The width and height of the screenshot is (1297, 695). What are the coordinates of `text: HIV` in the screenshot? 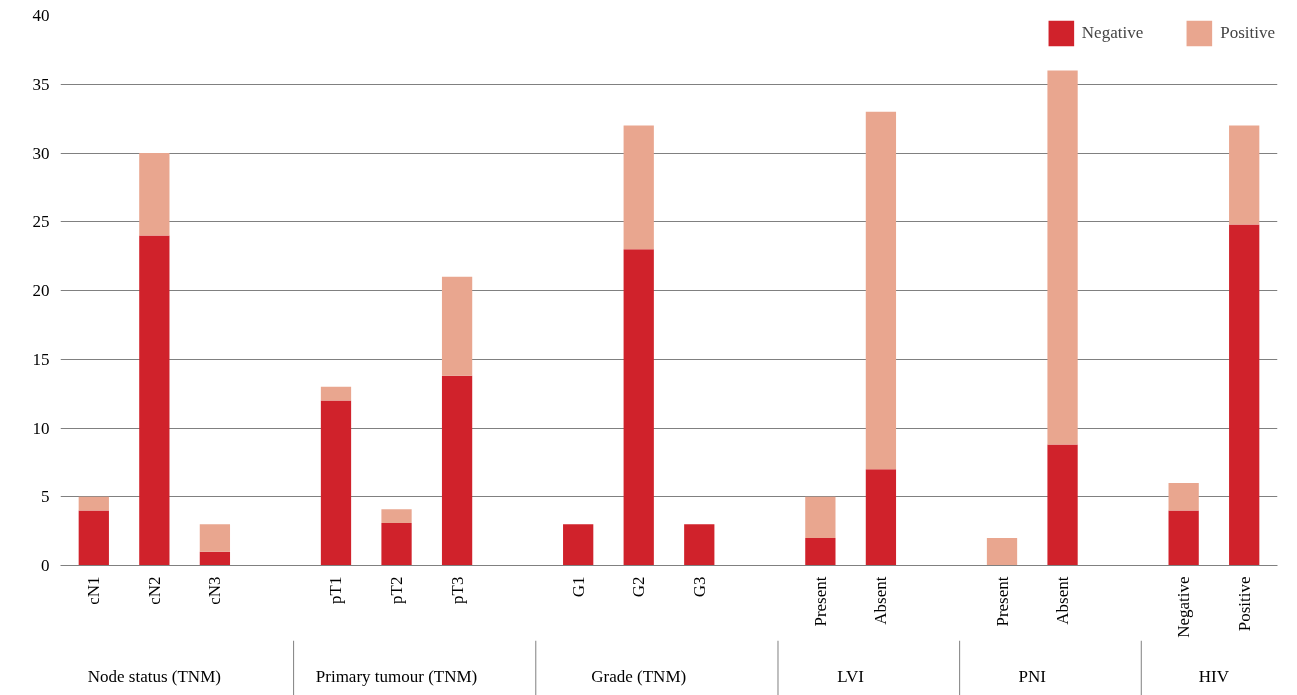 It's located at (1214, 676).